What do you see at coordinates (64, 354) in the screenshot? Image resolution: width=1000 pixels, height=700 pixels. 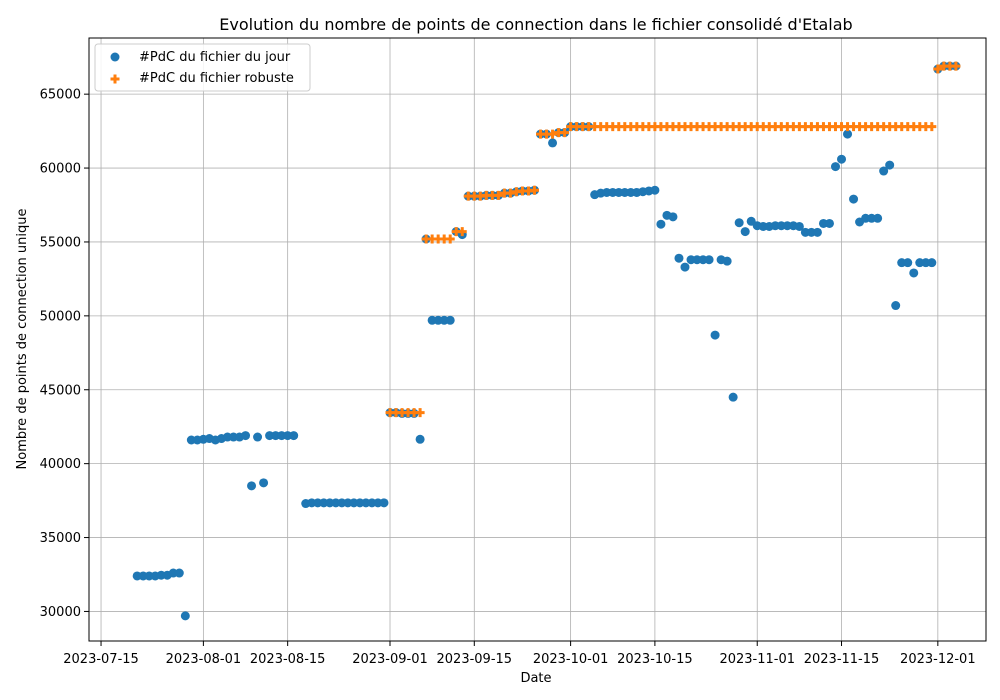 I see `y-axis-ticks: 30000 35000 40000 45000 50000 55000 60000 65000` at bounding box center [64, 354].